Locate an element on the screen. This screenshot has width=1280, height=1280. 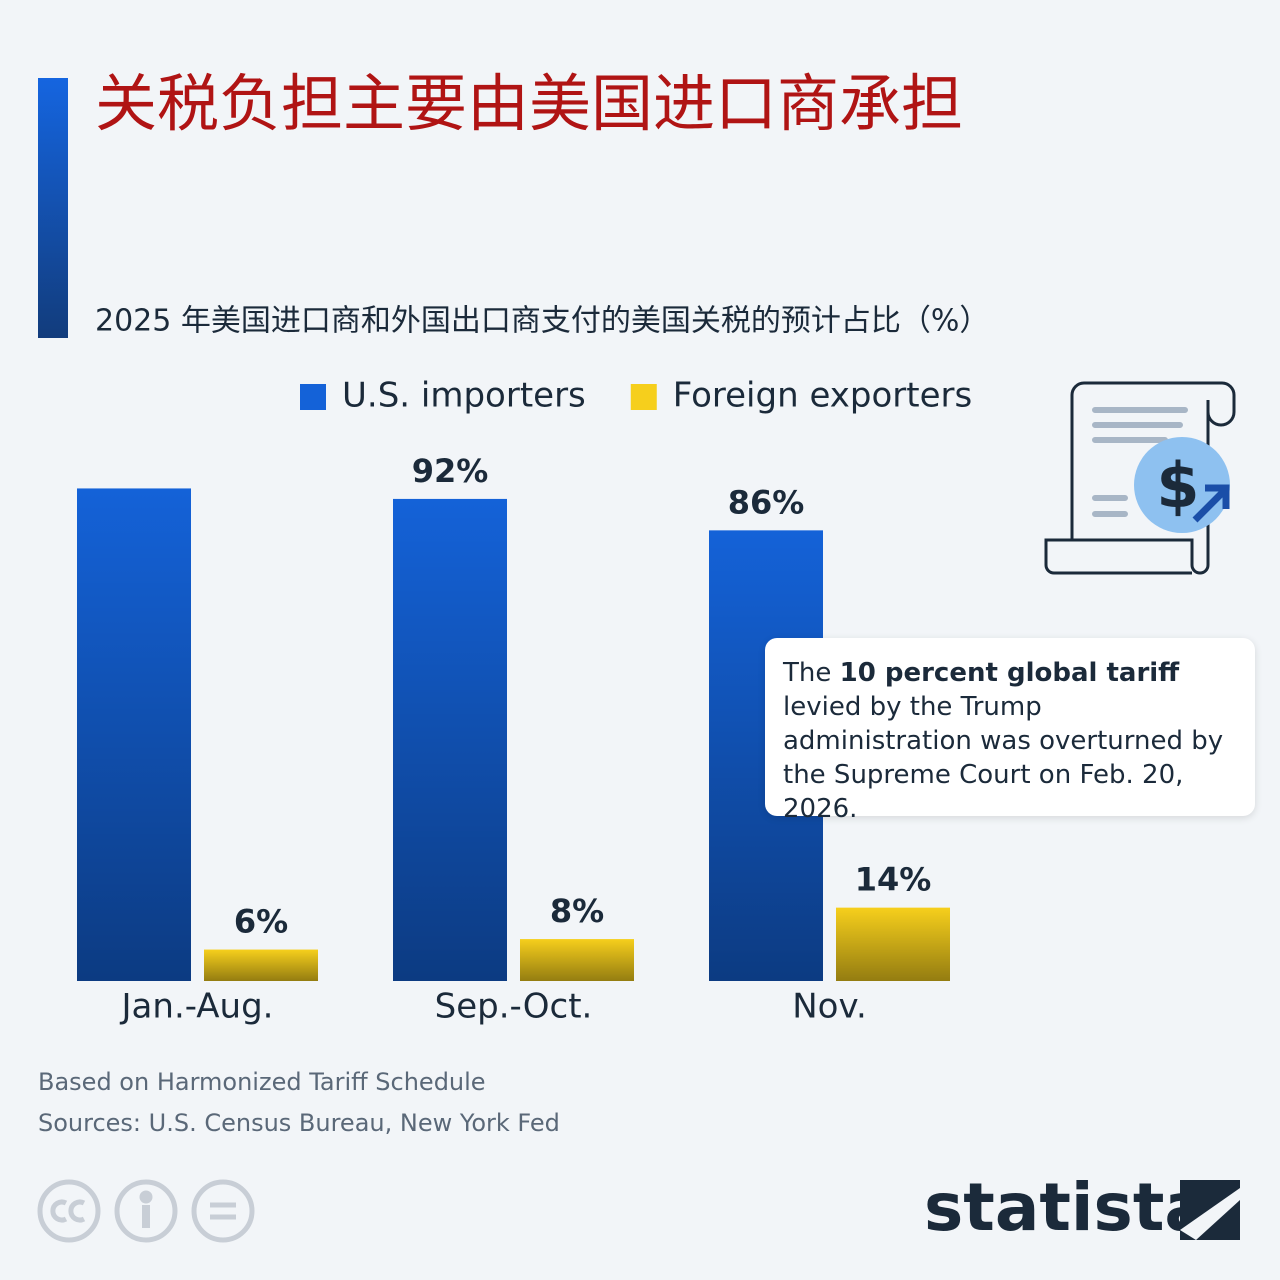
x-tick-label: Nov. is located at coordinates (829, 1007).